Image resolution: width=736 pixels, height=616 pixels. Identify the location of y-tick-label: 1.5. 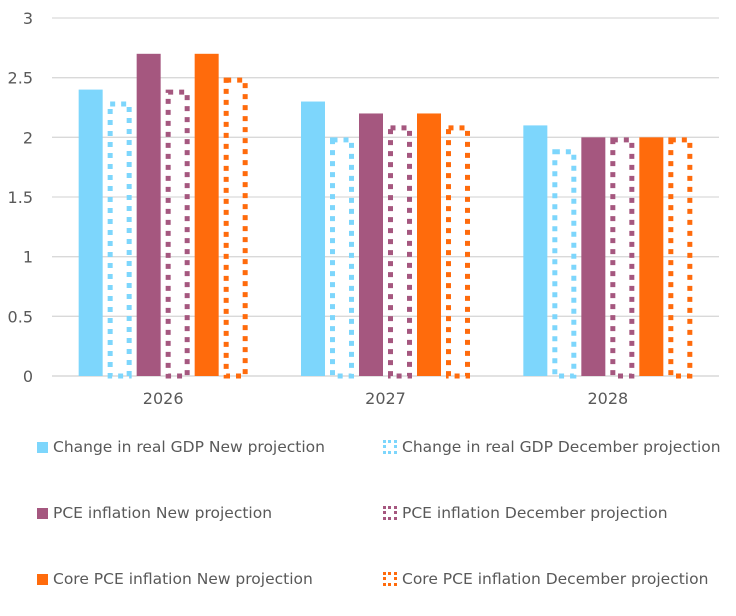
(20, 197).